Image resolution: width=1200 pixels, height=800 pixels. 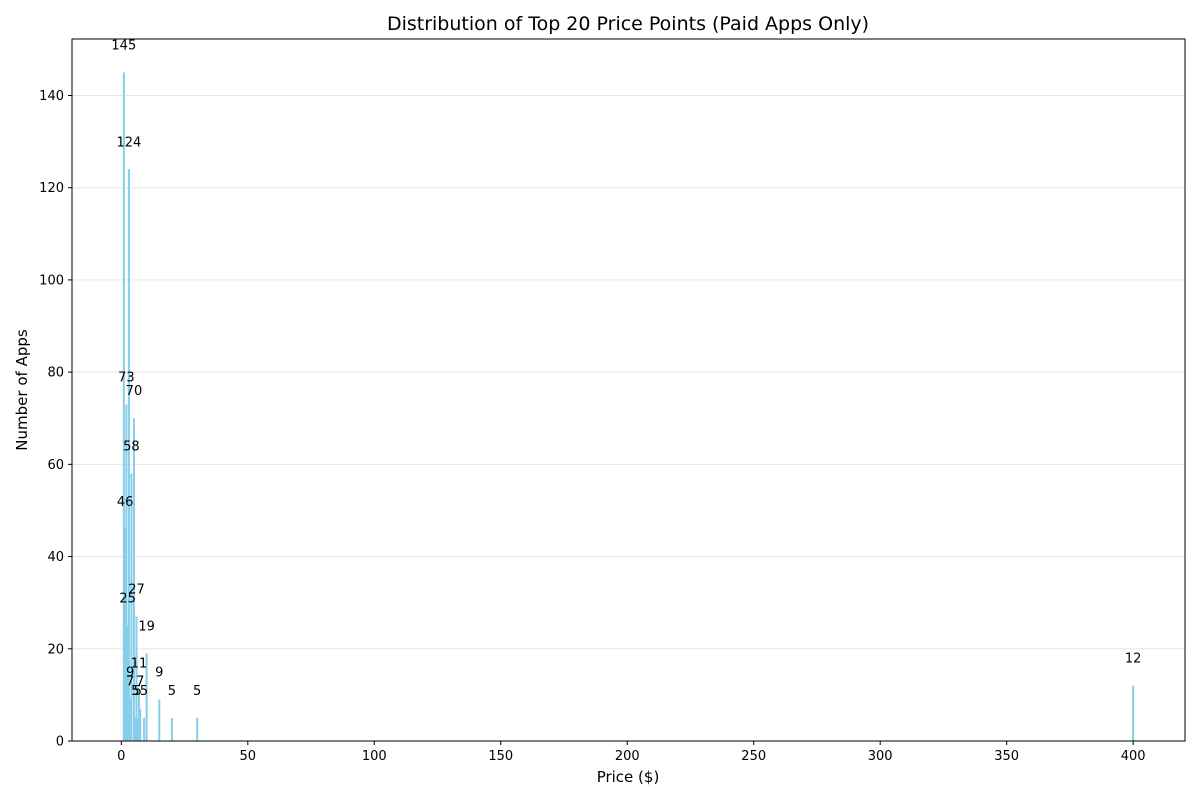 I want to click on x-axis-ticks: 0 50 100 150 200 250 300 350 400, so click(x=631, y=752).